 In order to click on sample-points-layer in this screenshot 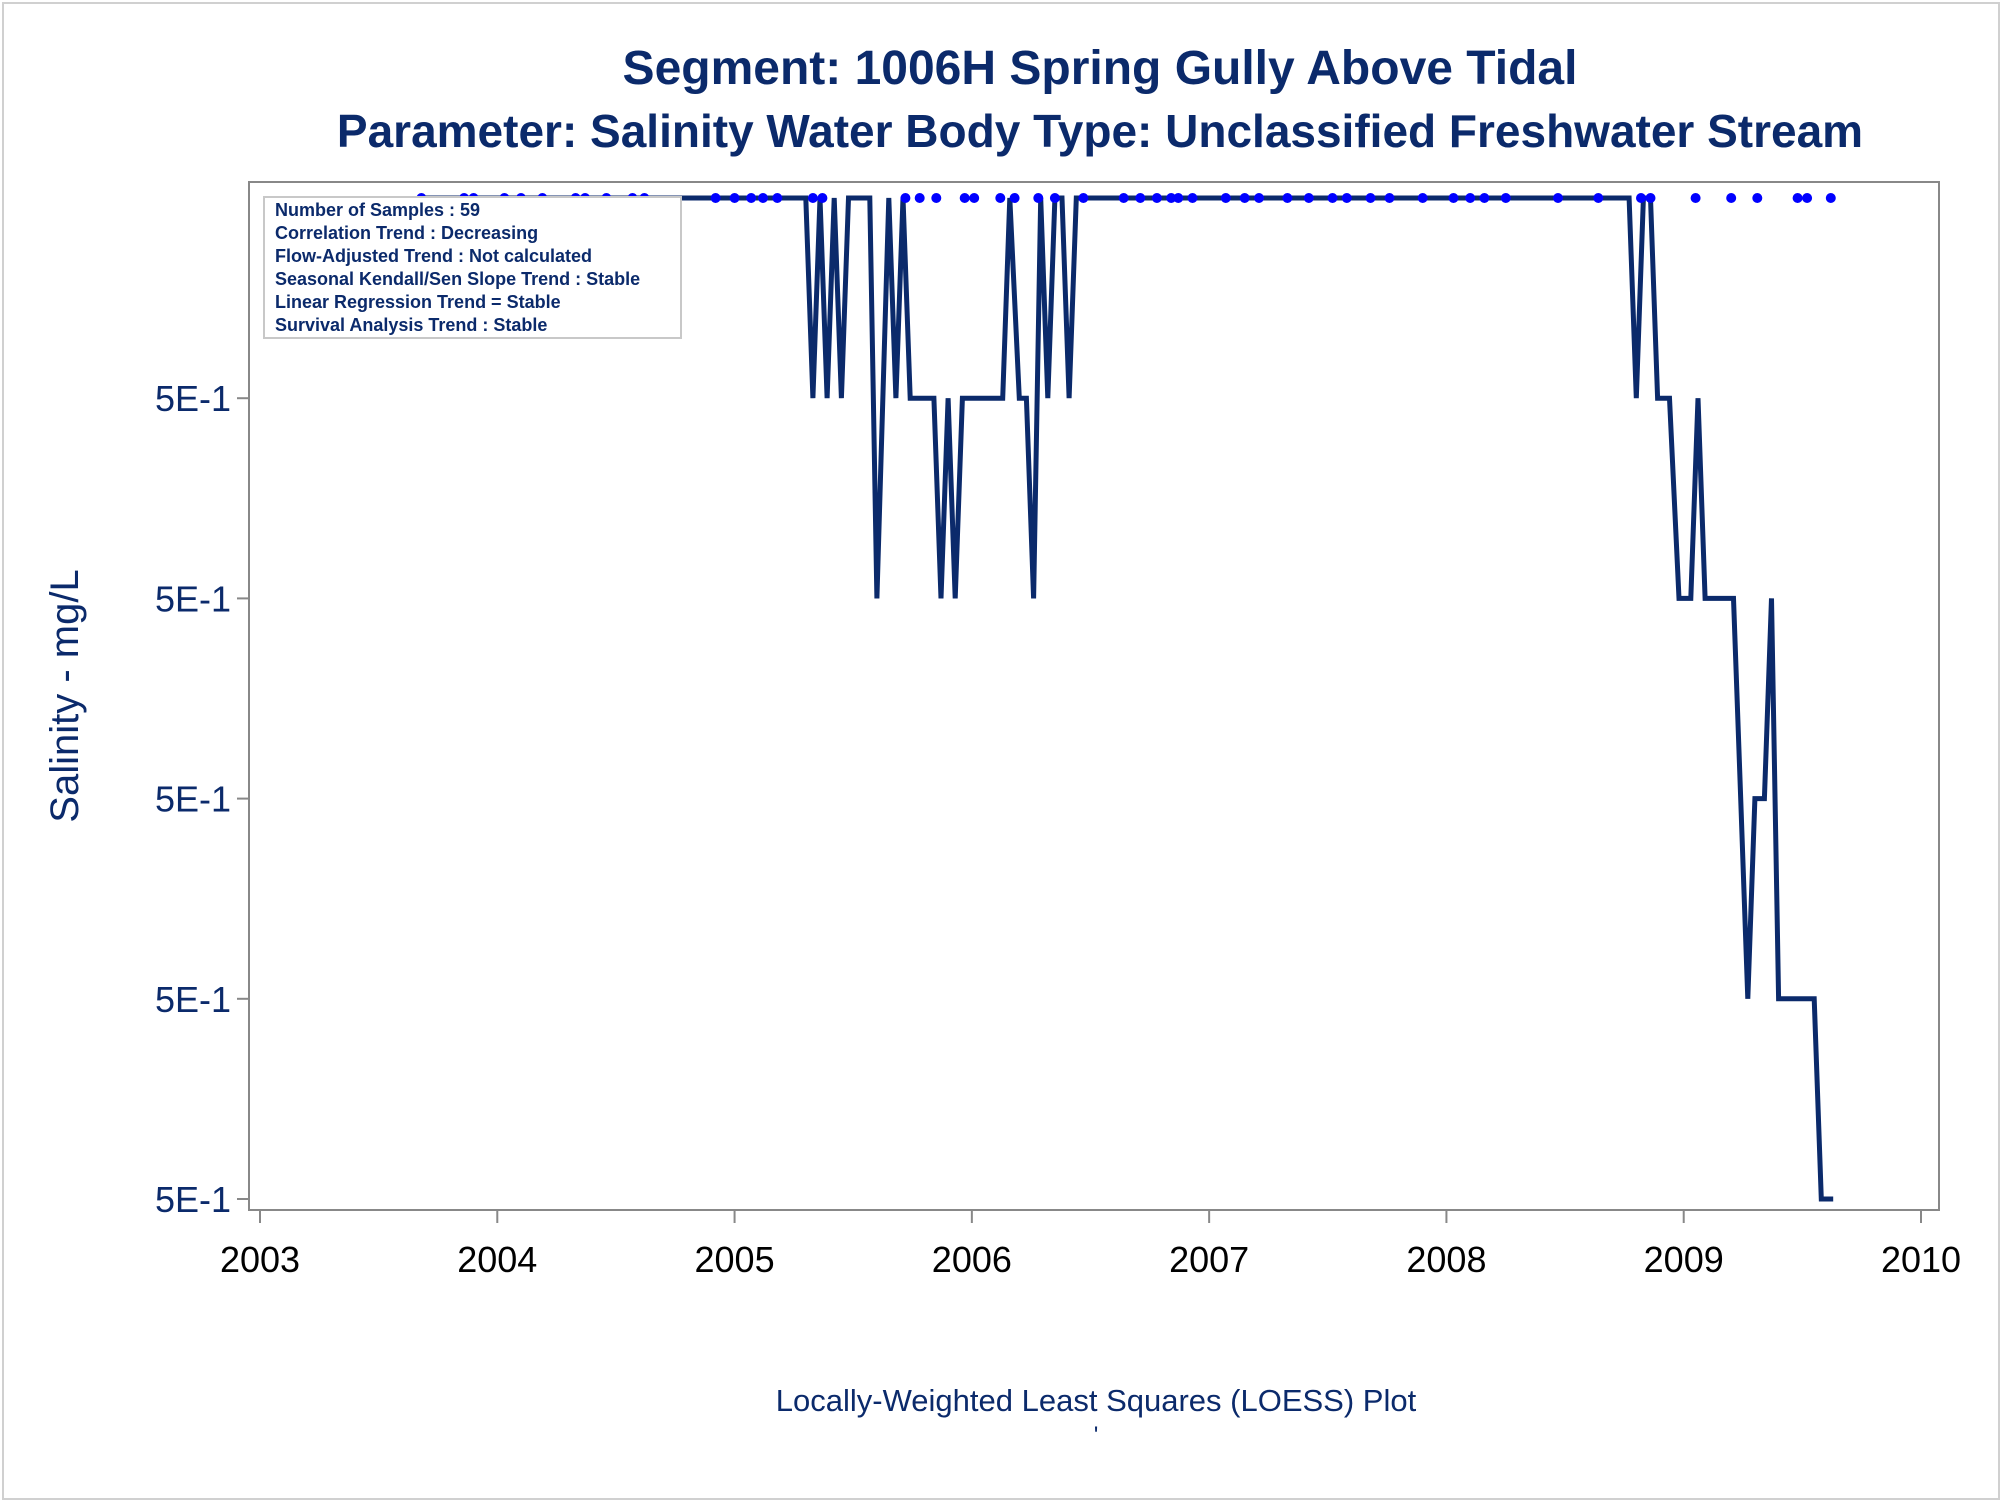, I will do `click(1126, 198)`.